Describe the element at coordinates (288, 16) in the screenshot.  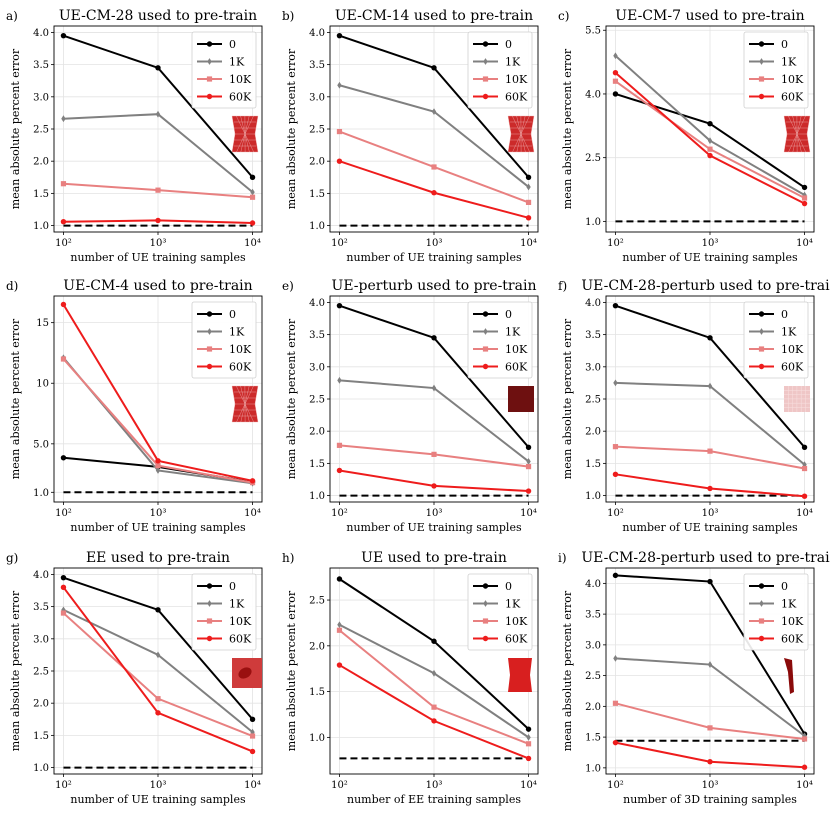
I see `panel-label: b)` at that location.